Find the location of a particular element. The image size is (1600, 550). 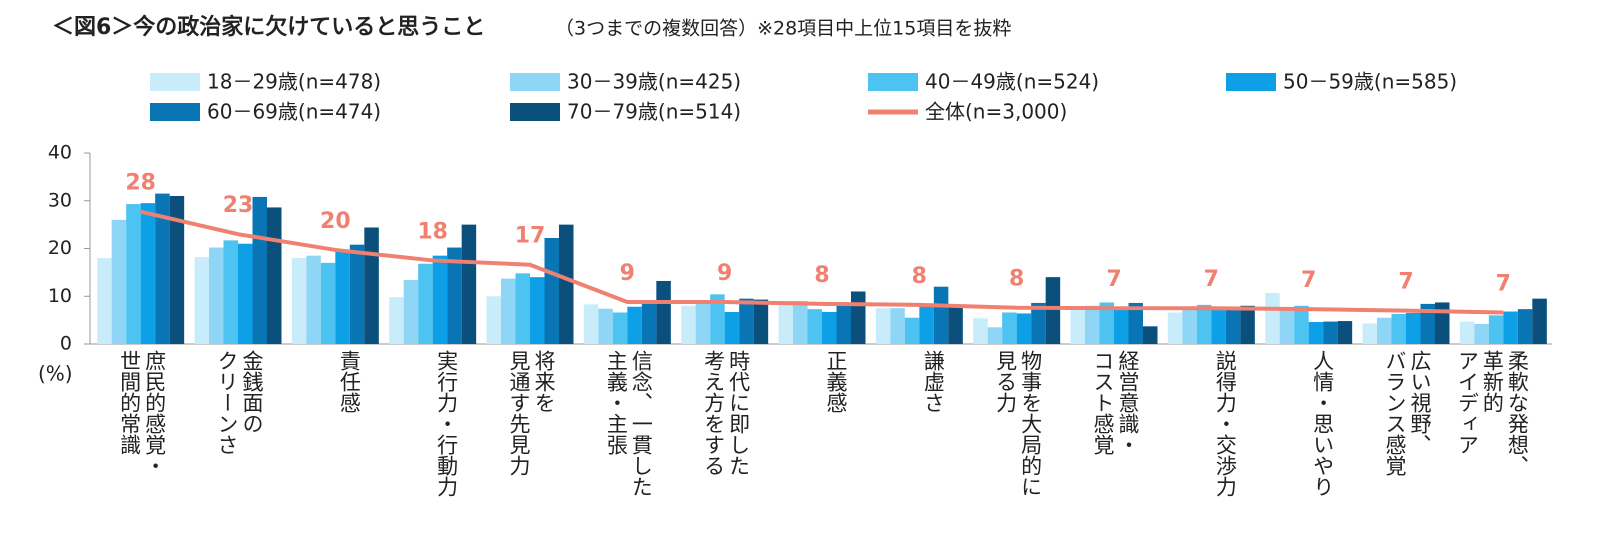

data-label: 20 is located at coordinates (335, 221).